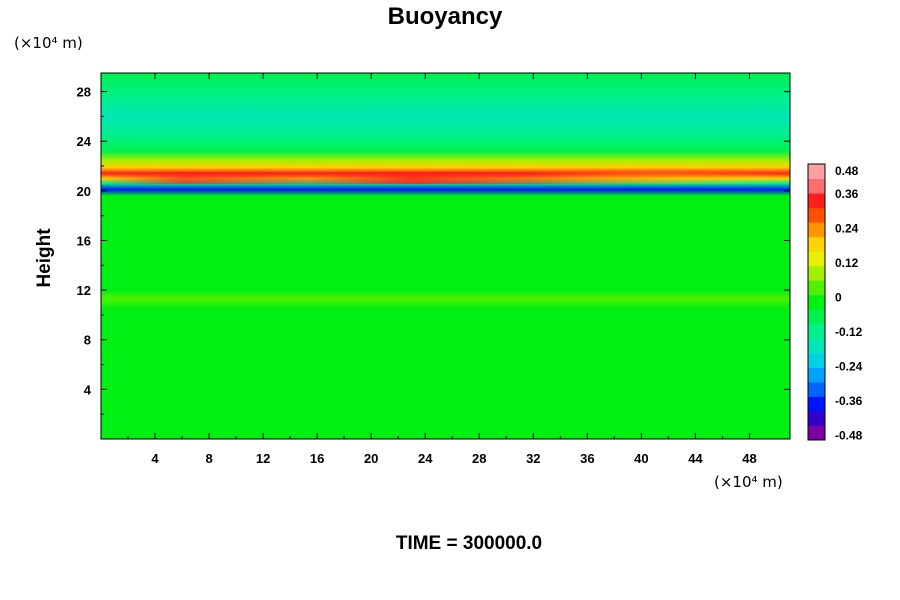  What do you see at coordinates (847, 171) in the screenshot?
I see `colorbar-tick-label: 0.48` at bounding box center [847, 171].